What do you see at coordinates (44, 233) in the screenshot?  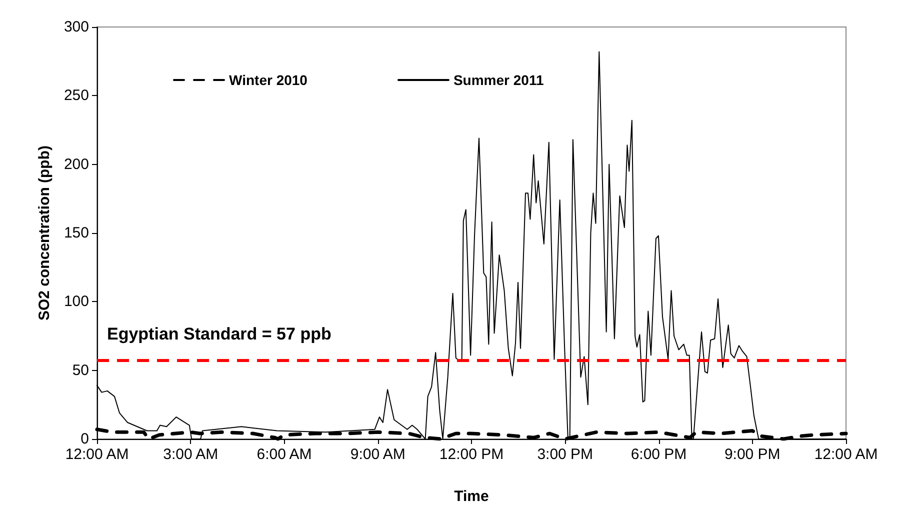 I see `y-axis-title: SO2 concentration (ppb)` at bounding box center [44, 233].